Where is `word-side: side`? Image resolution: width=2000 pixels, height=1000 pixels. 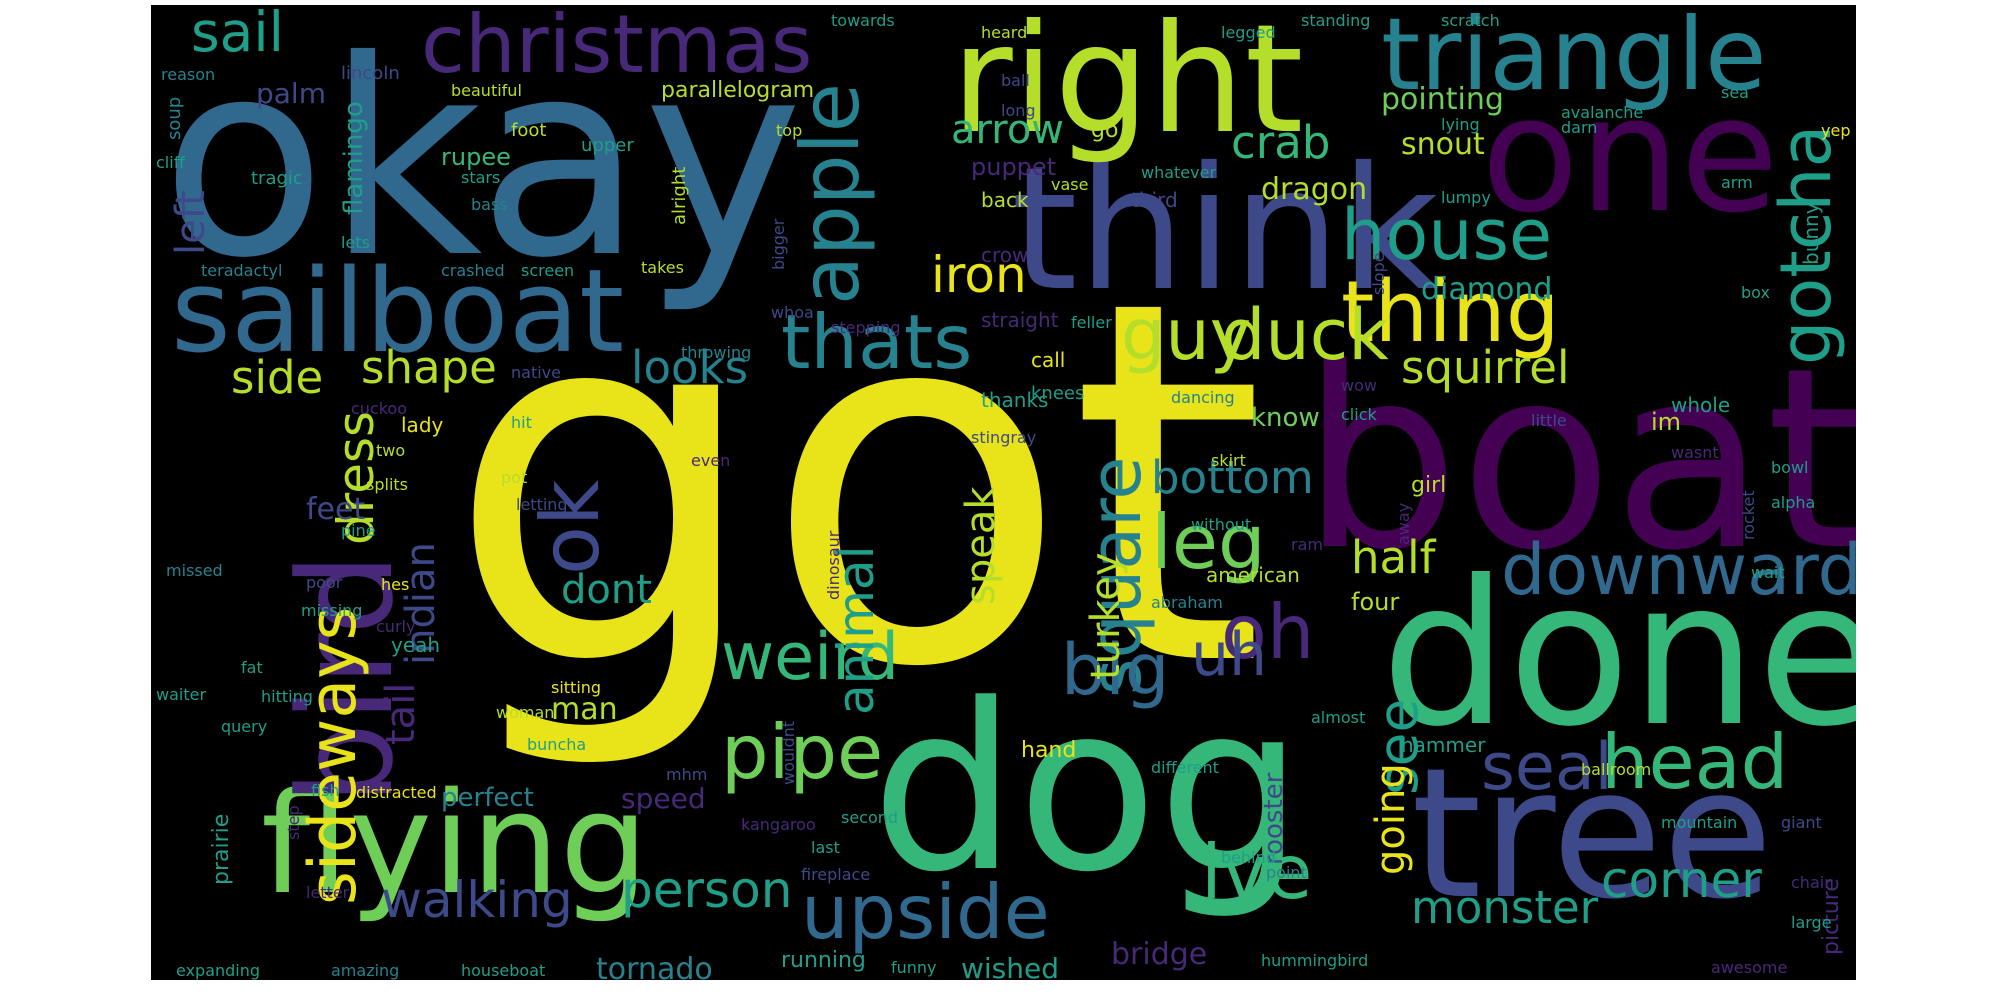 word-side: side is located at coordinates (277, 377).